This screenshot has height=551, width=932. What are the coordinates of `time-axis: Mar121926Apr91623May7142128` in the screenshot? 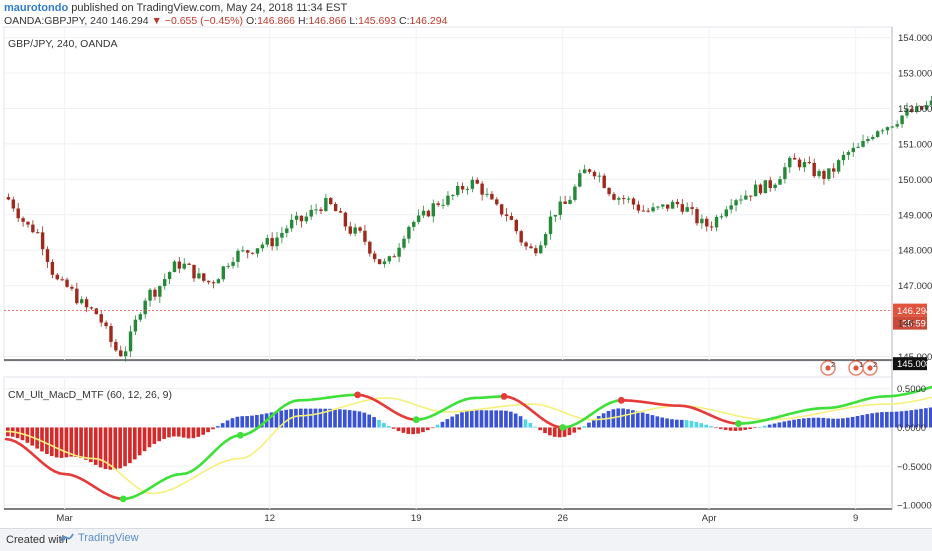 It's located at (494, 518).